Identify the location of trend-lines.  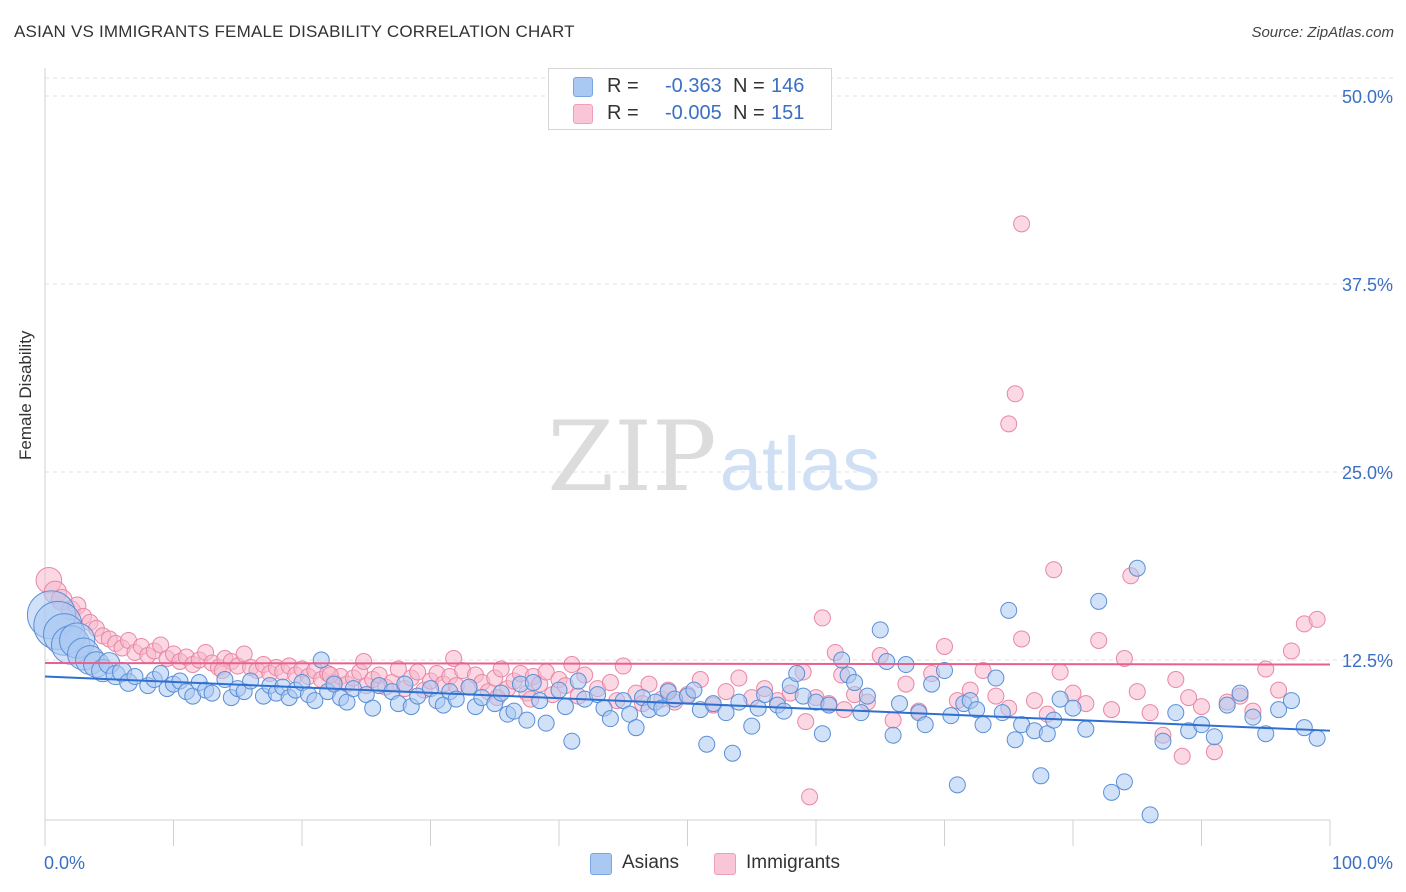
(687, 697).